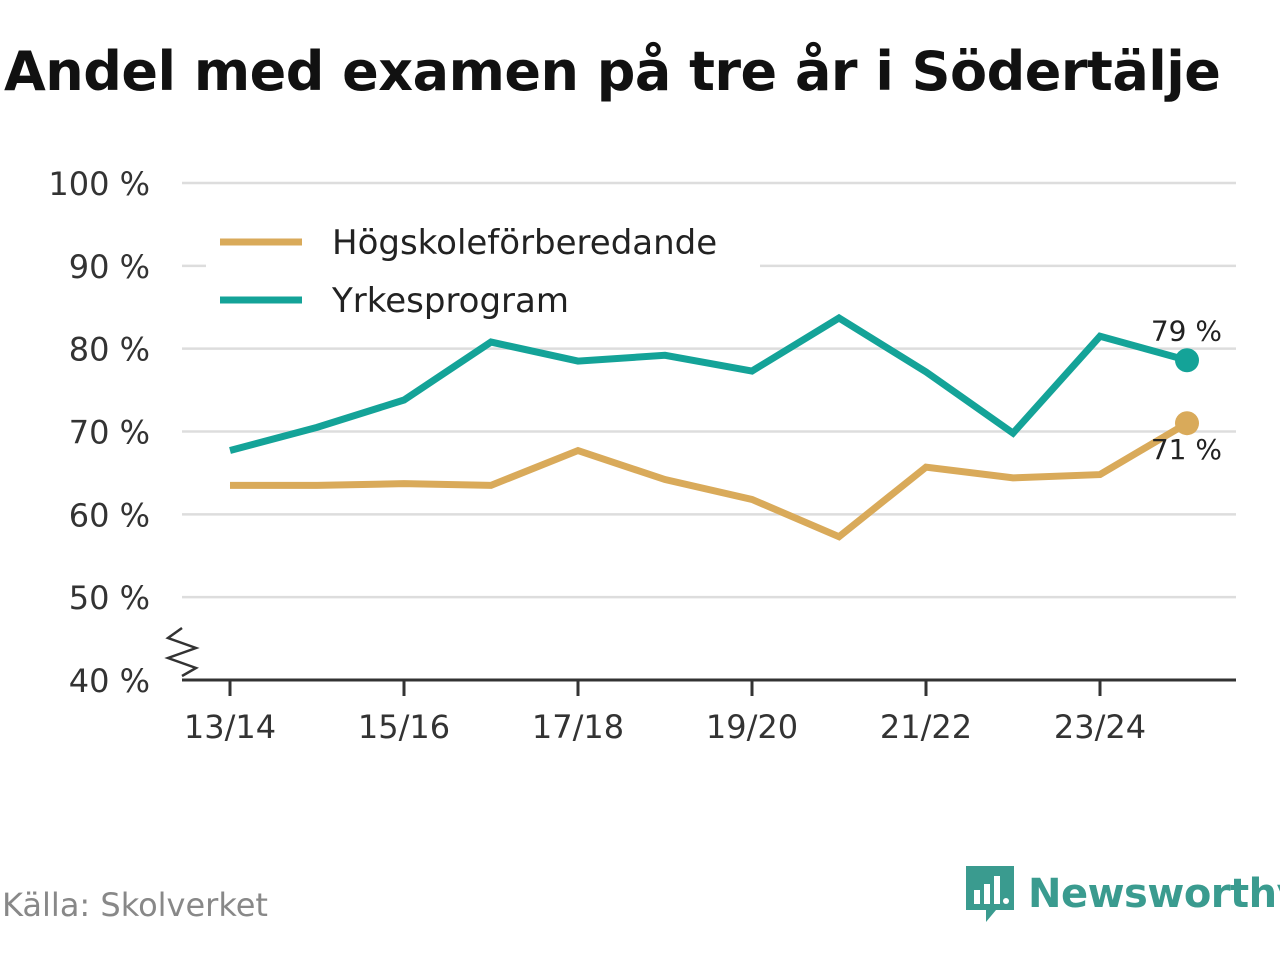 The width and height of the screenshot is (1280, 960). Describe the element at coordinates (700, 686) in the screenshot. I see `x-axis: 13/14 15/16 17/18 19/20 21/22 23/24` at that location.